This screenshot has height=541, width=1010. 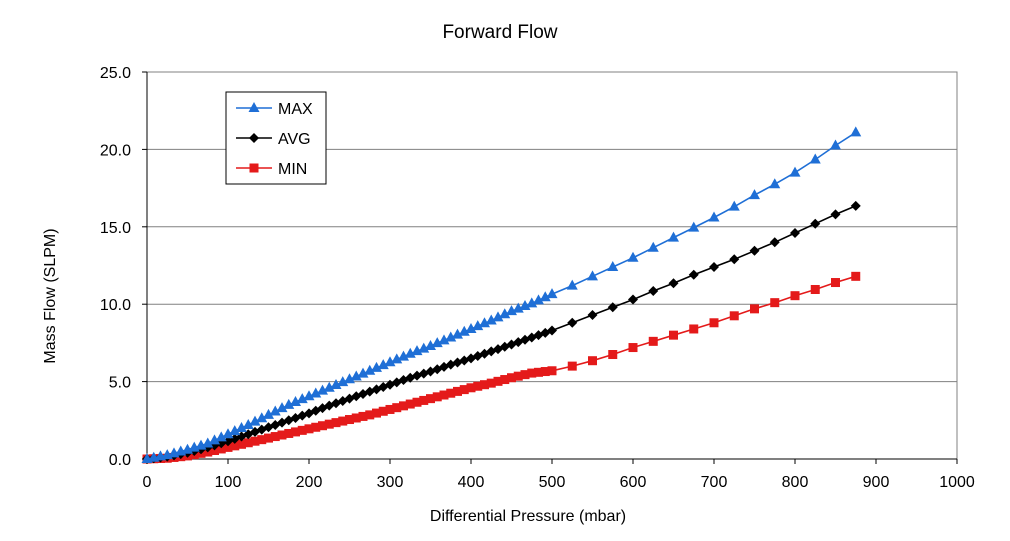 I want to click on legend: MAX AVG MIN, so click(x=276, y=138).